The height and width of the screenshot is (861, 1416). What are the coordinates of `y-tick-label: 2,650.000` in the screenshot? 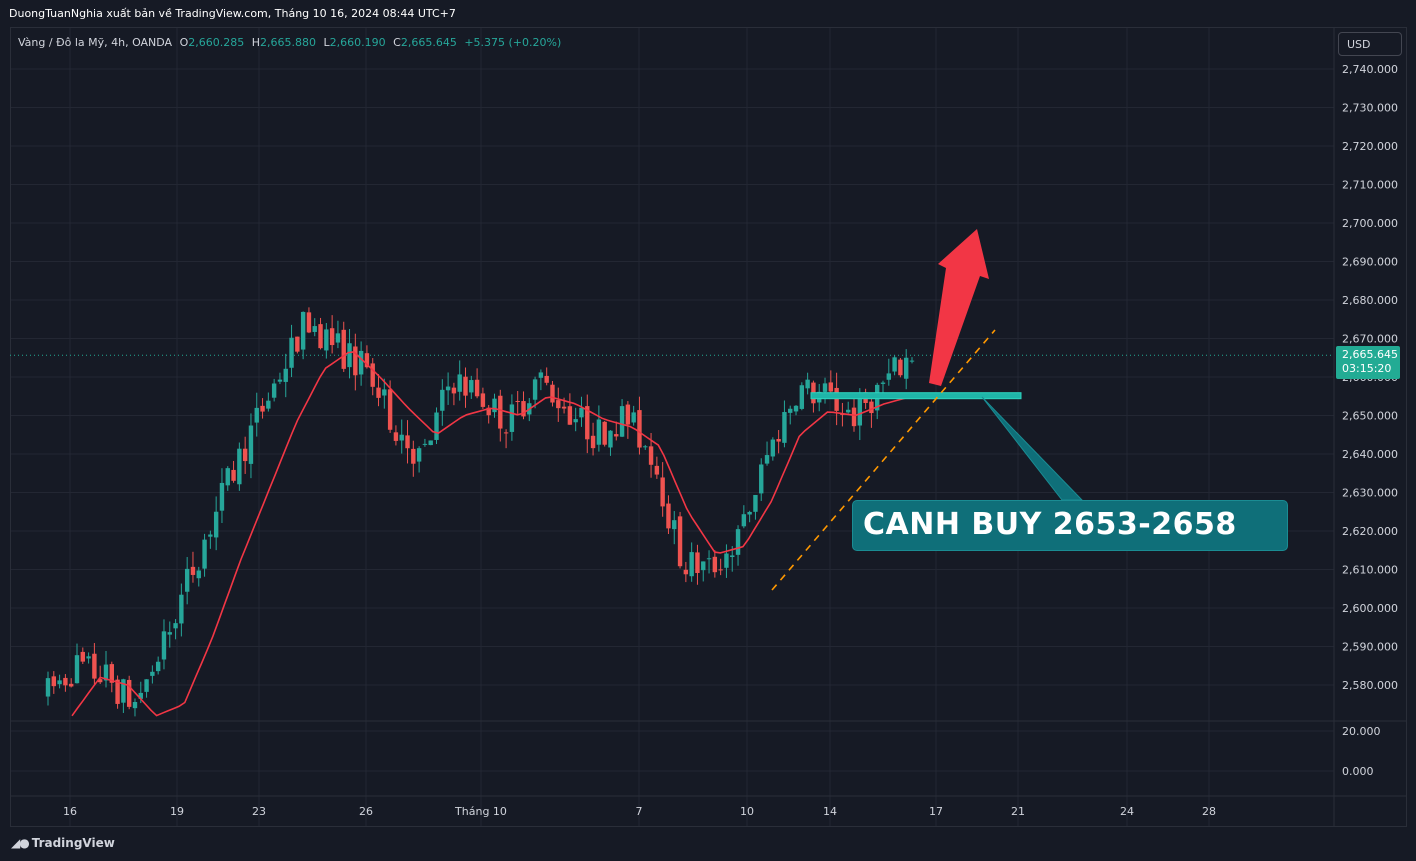 It's located at (1370, 416).